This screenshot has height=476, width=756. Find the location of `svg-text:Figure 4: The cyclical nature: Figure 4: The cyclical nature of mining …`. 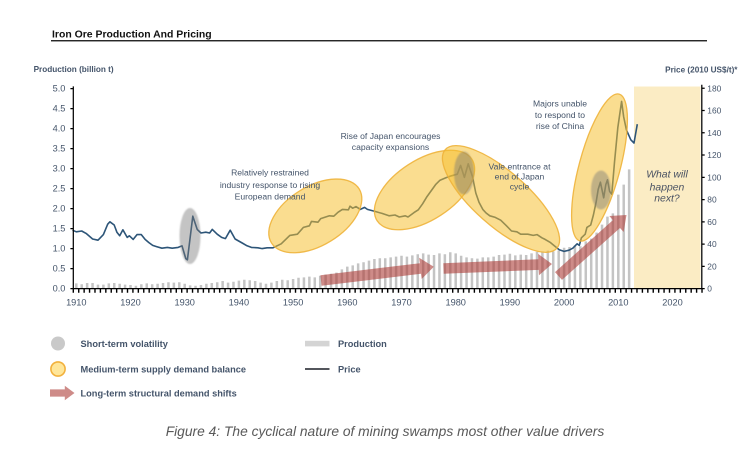

svg-text:Figure 4: The cyclical nature: Figure 4: The cyclical nature of mining … is located at coordinates (385, 431).